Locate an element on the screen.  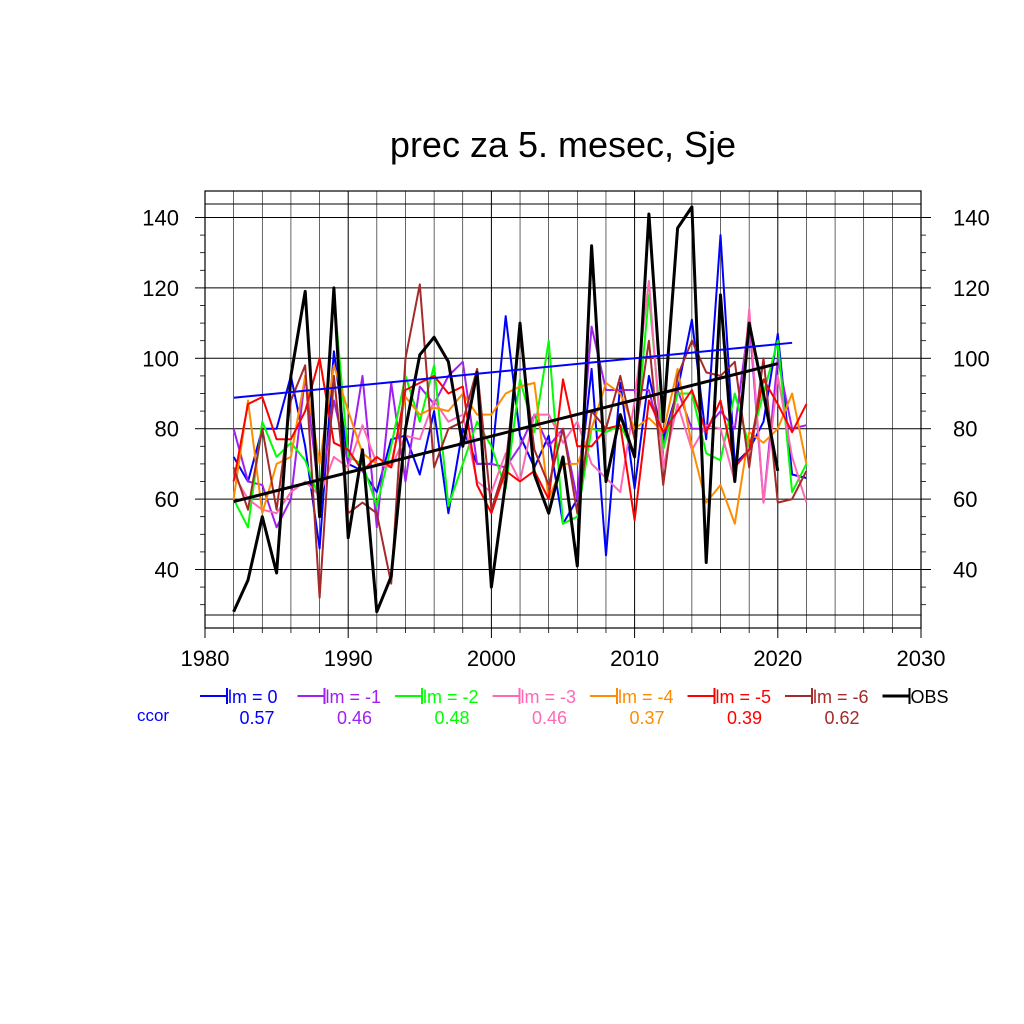
trend-line-obs is located at coordinates (506, 433).